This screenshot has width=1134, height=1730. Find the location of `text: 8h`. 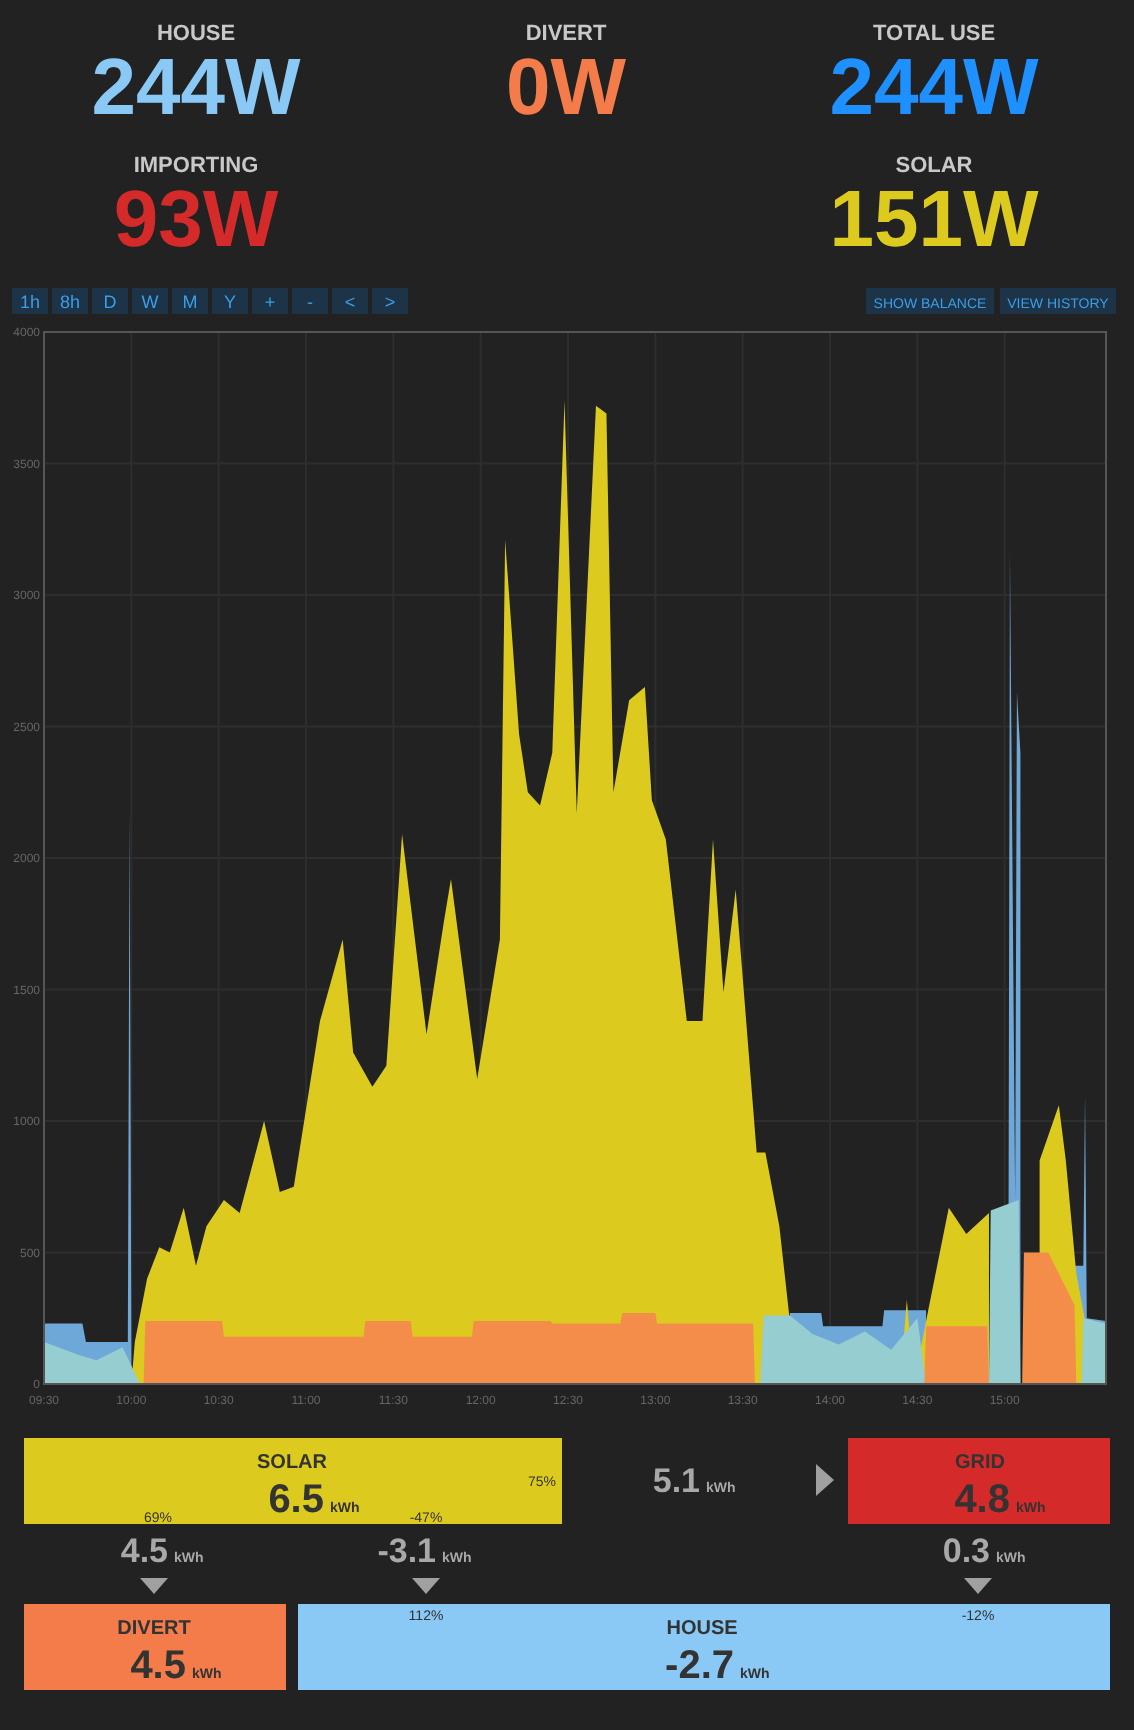

text: 8h is located at coordinates (70, 302).